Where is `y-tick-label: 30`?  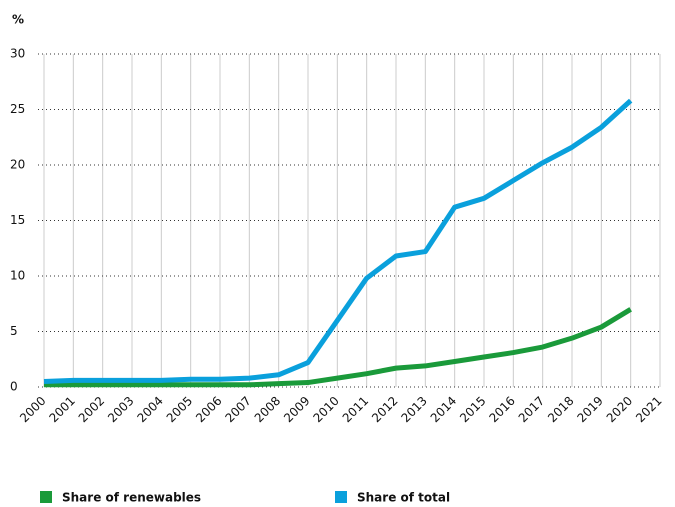
y-tick-label: 30 is located at coordinates (17, 54).